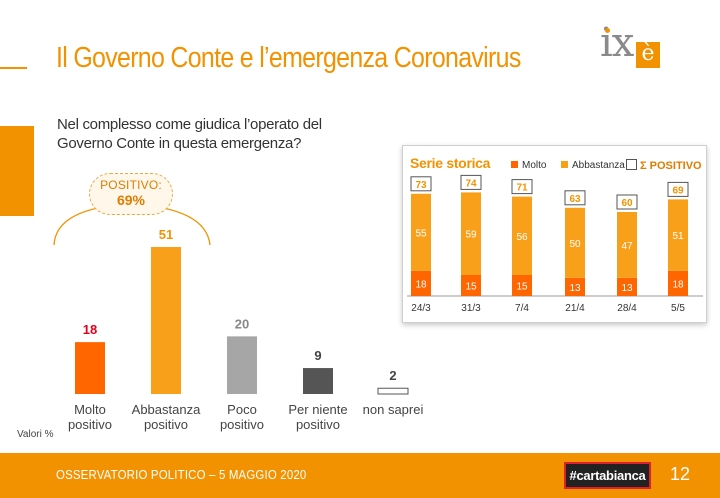 This screenshot has height=498, width=720. Describe the element at coordinates (648, 55) in the screenshot. I see `logo-square: è` at that location.